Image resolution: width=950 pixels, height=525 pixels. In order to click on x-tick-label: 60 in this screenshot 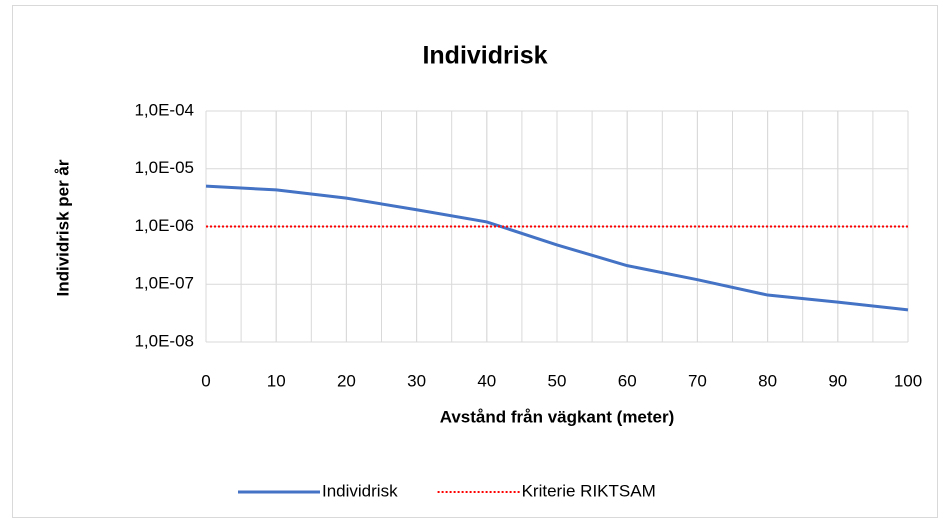, I will do `click(627, 380)`.